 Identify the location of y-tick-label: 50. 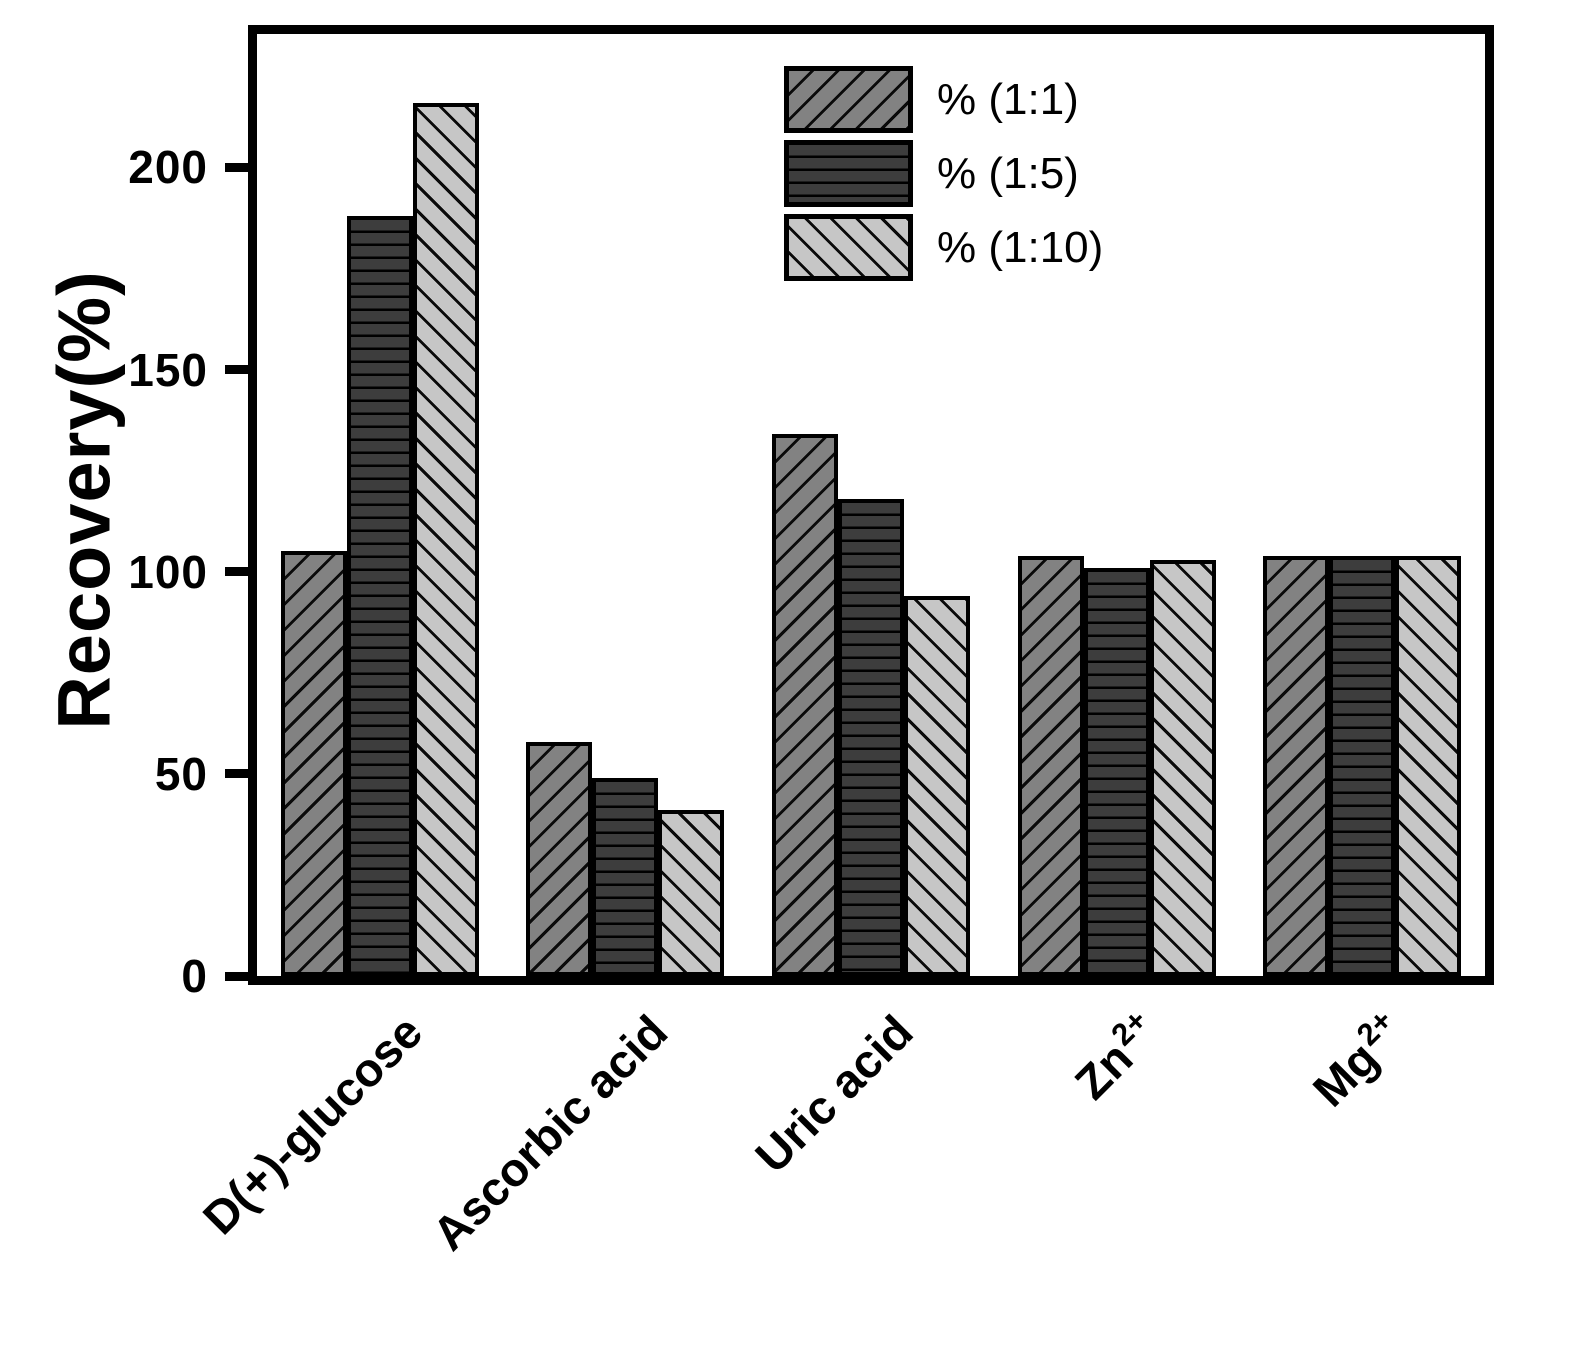
(181, 774).